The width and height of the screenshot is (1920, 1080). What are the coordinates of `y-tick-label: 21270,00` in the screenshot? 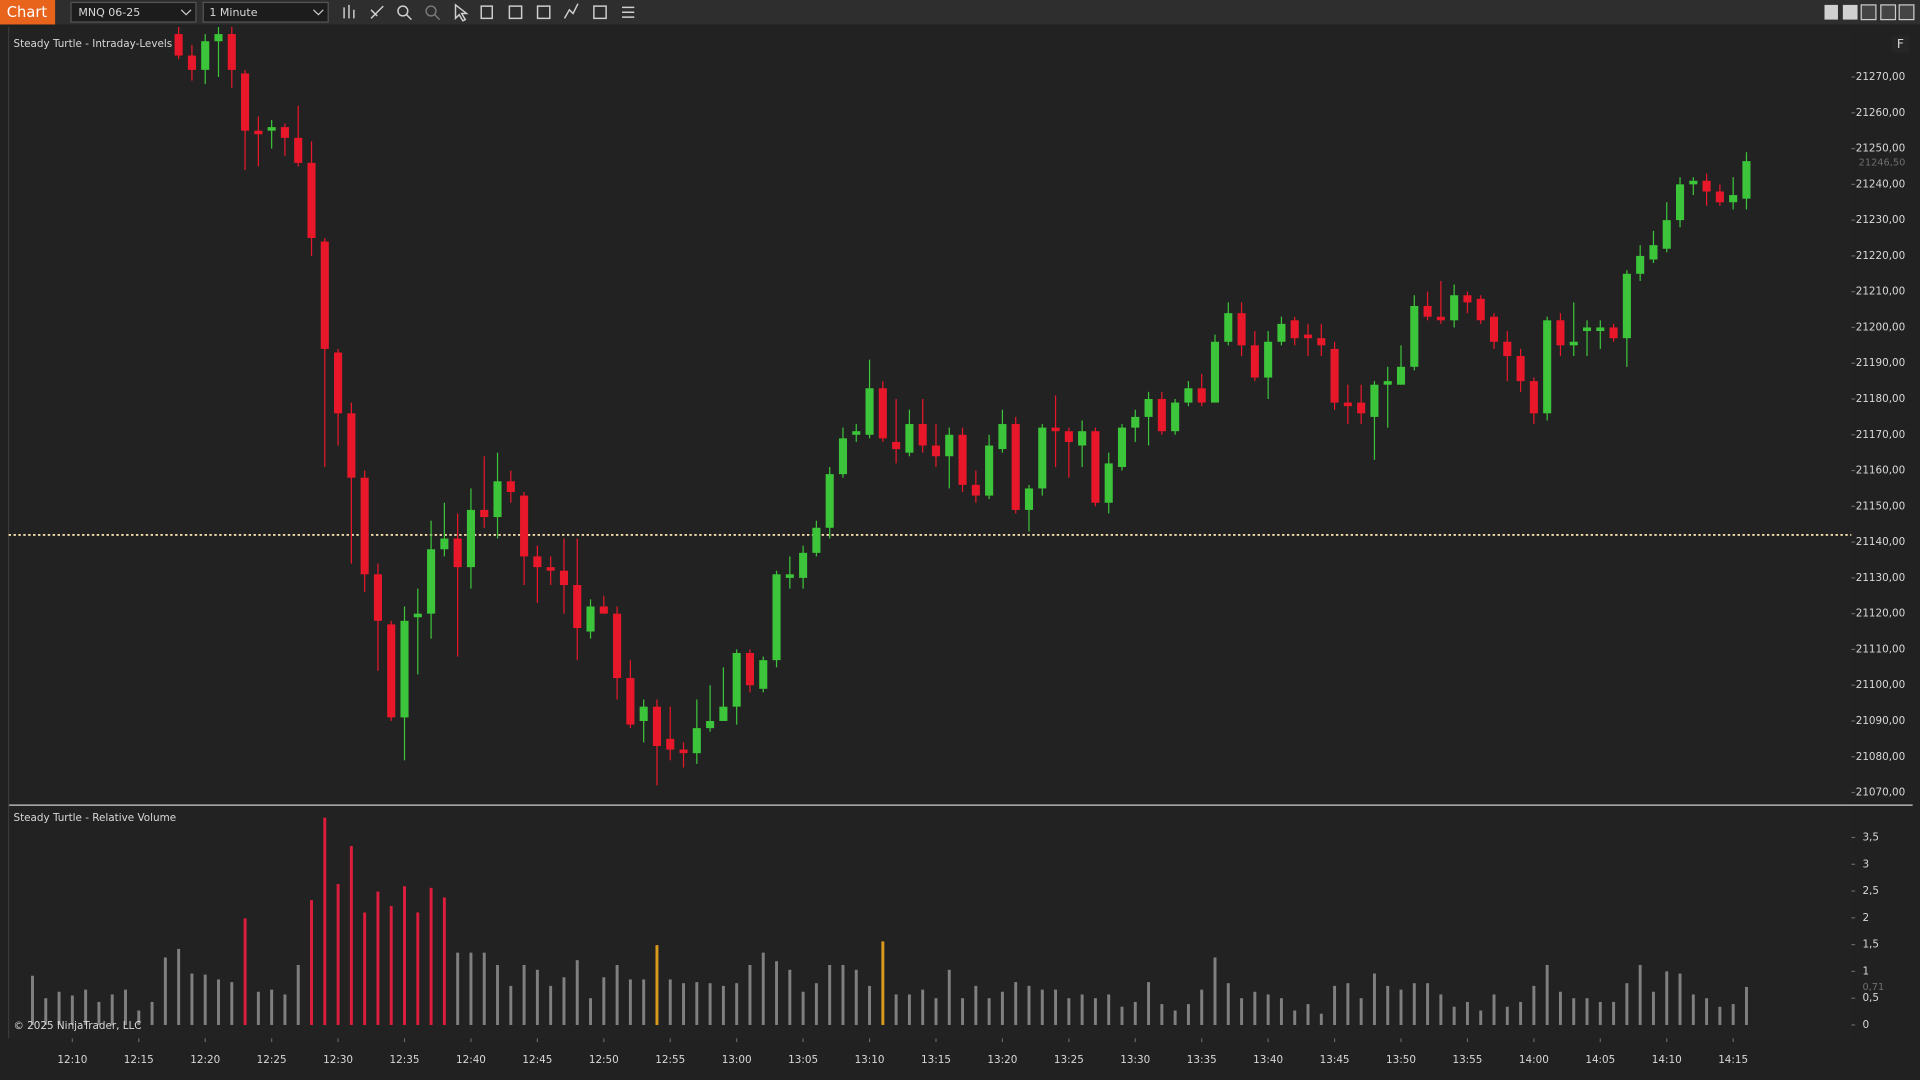 It's located at (1881, 77).